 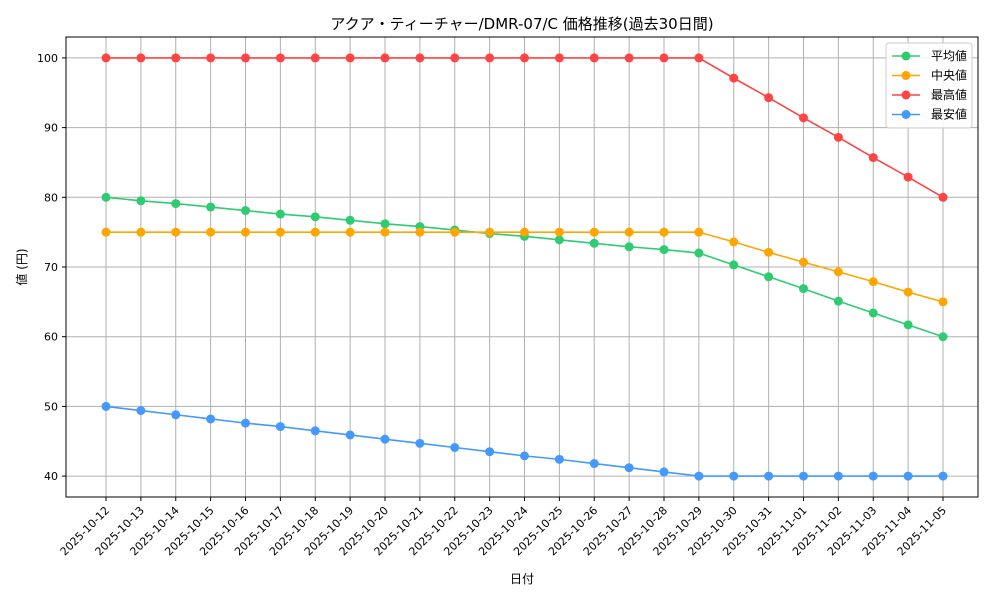 What do you see at coordinates (929, 85) in the screenshot?
I see `legend-frame` at bounding box center [929, 85].